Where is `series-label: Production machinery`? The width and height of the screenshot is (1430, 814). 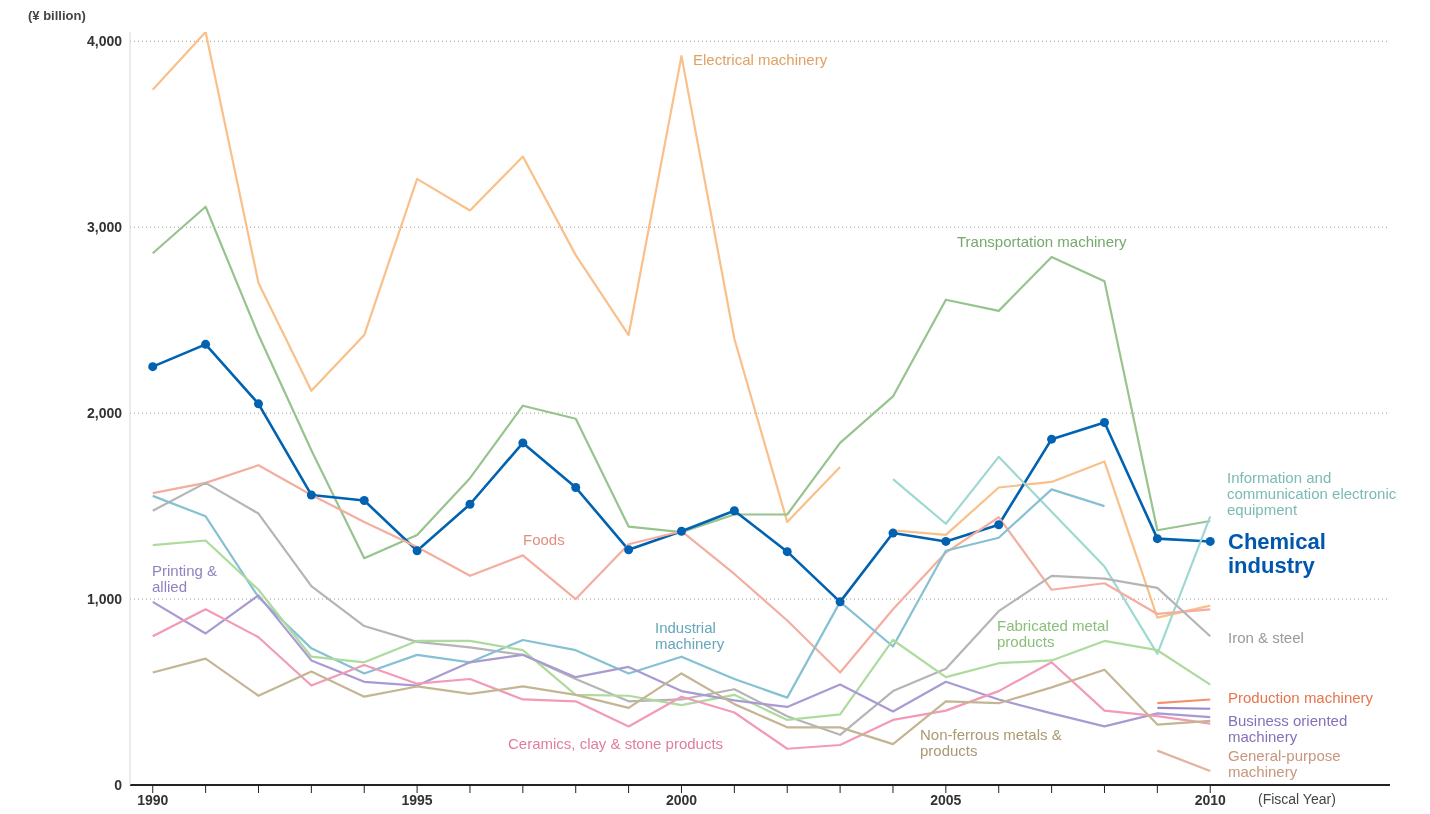 series-label: Production machinery is located at coordinates (1301, 697).